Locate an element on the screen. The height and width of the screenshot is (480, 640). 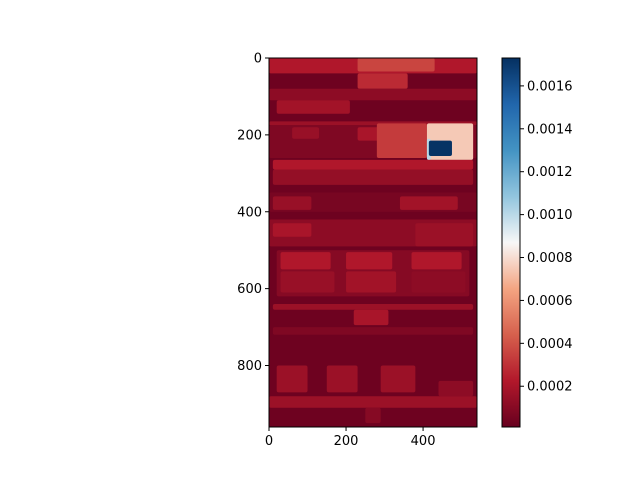
x-tick-label: 0 is located at coordinates (269, 441).